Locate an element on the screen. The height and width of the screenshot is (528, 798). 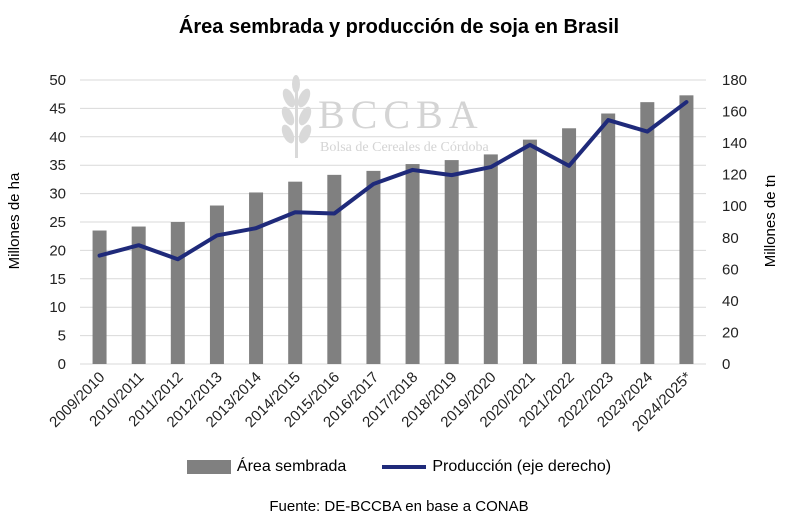
legend-swatch-bar is located at coordinates (208, 467).